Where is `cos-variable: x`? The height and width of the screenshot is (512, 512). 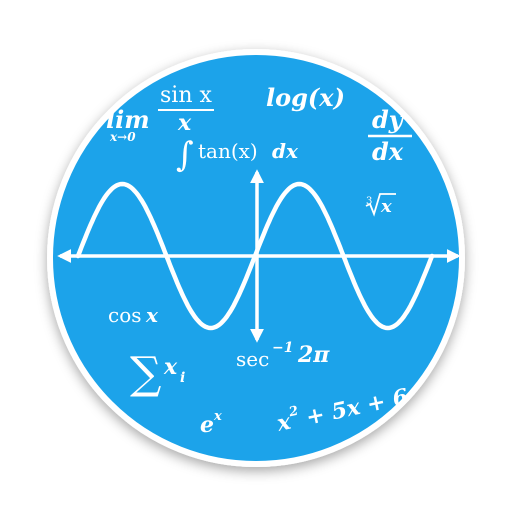
cos-variable: x is located at coordinates (152, 315).